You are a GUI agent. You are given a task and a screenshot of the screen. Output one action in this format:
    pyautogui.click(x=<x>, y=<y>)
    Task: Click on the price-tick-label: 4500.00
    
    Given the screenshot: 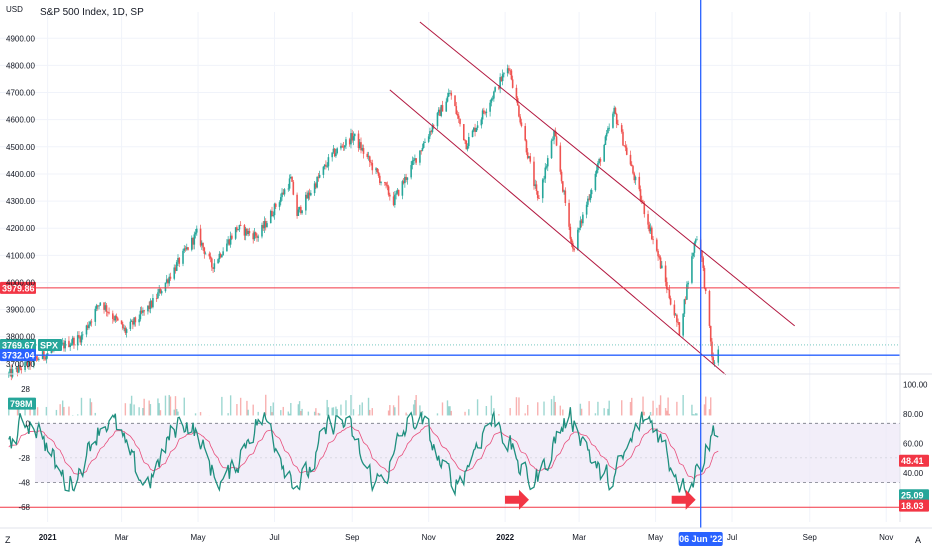 What is the action you would take?
    pyautogui.click(x=20, y=147)
    